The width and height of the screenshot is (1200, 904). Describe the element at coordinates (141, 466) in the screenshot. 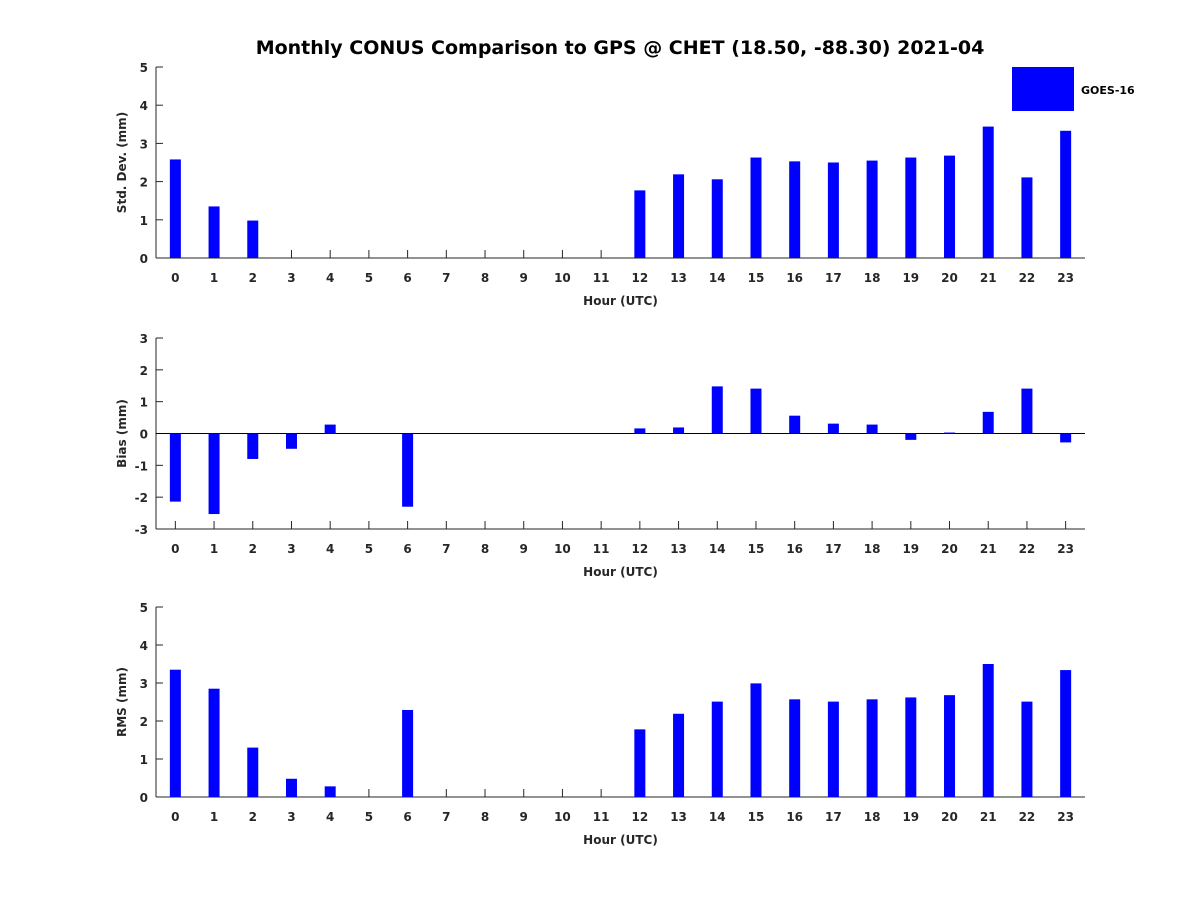

I see `y-tick-label: -1` at that location.